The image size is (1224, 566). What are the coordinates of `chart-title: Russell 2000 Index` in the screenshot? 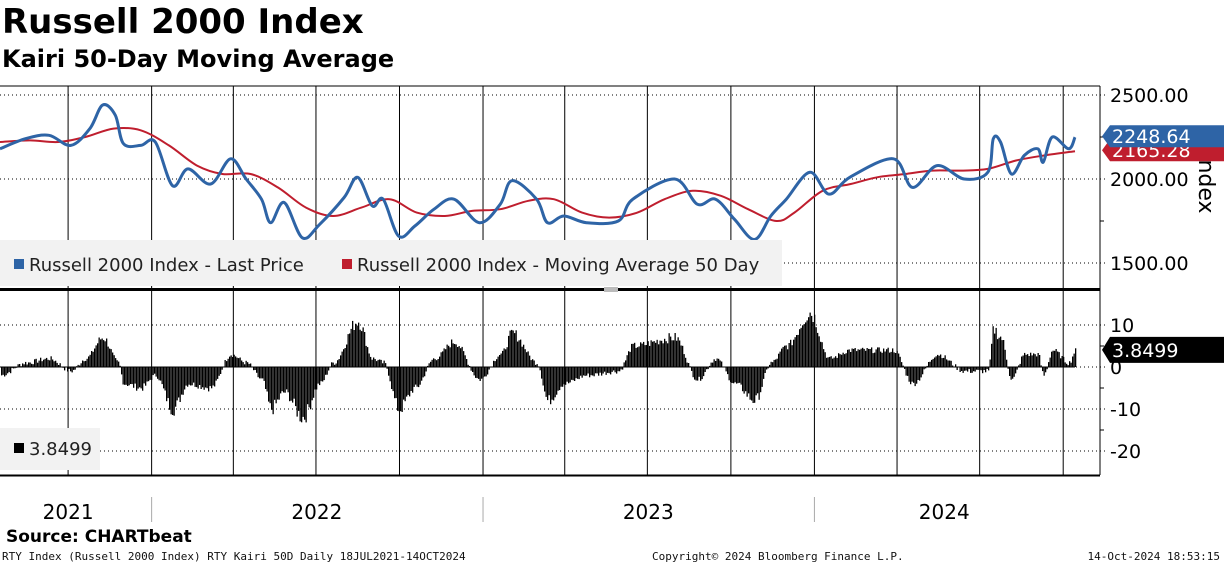 It's located at (183, 22).